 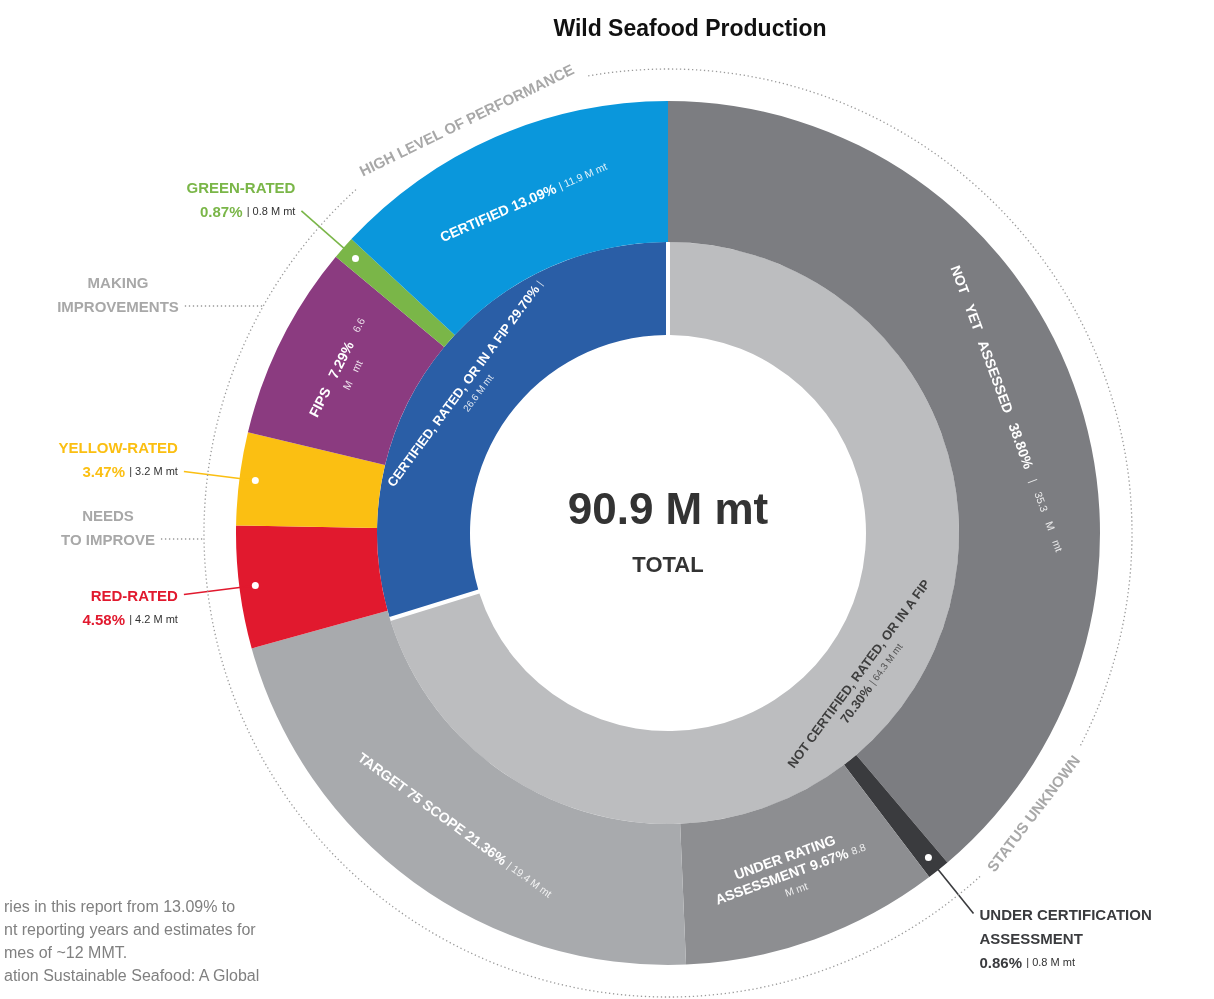 I want to click on data-label: 3.47% | 3.2 M mt, so click(x=130, y=471).